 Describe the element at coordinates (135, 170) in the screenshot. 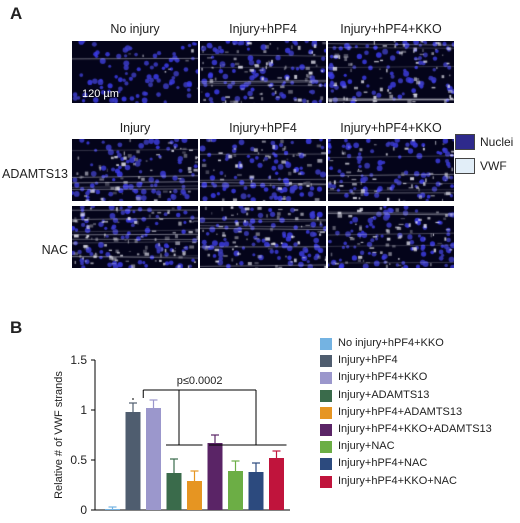

I see `micrograph-adamts13-injury` at that location.